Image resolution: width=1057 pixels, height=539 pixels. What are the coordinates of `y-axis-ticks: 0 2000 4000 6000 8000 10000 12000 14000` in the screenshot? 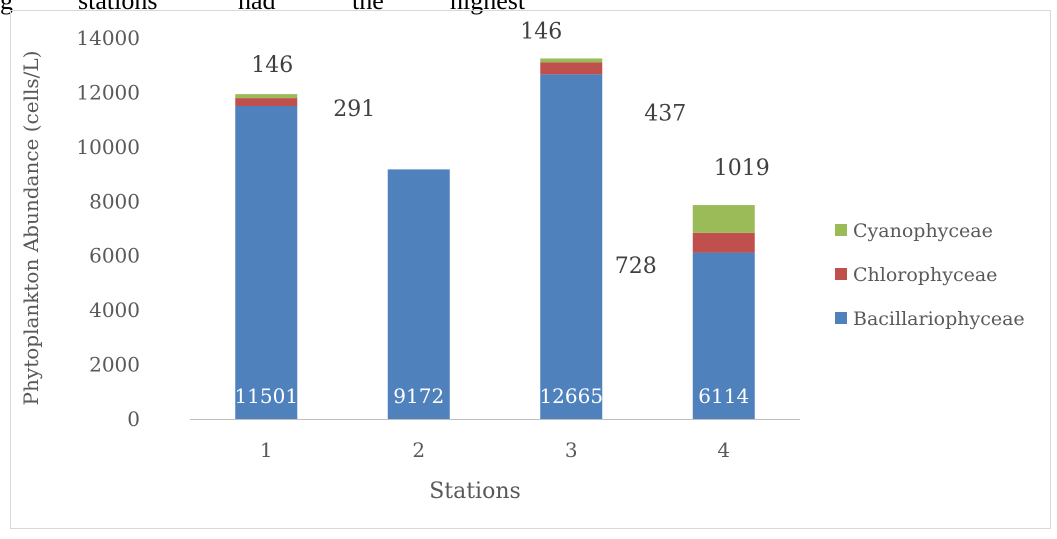 It's located at (108, 228).